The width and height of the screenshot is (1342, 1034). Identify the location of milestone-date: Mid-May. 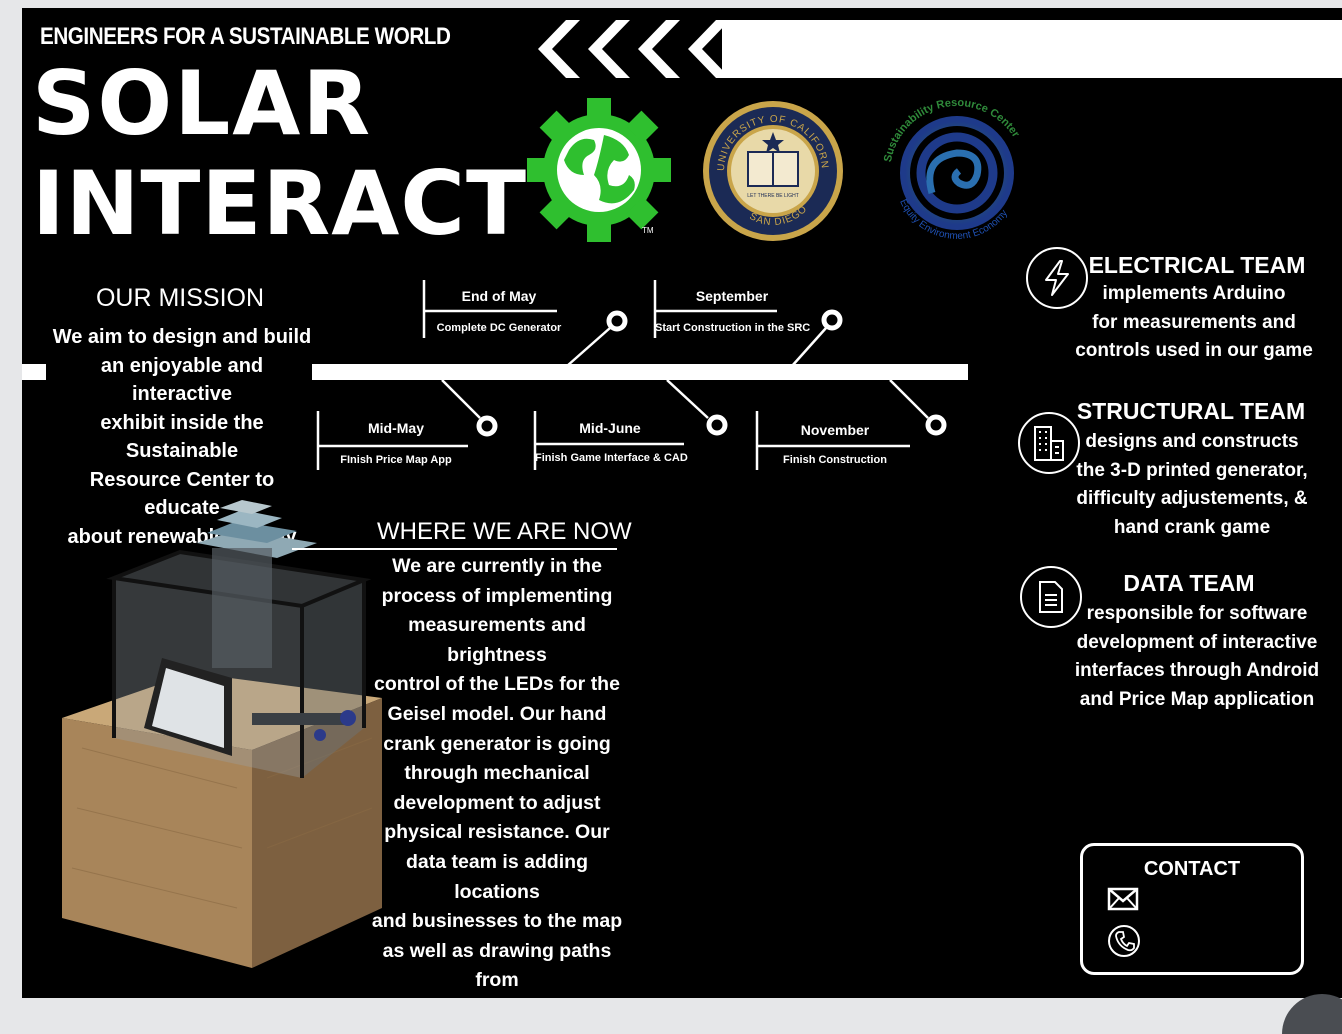
(396, 428).